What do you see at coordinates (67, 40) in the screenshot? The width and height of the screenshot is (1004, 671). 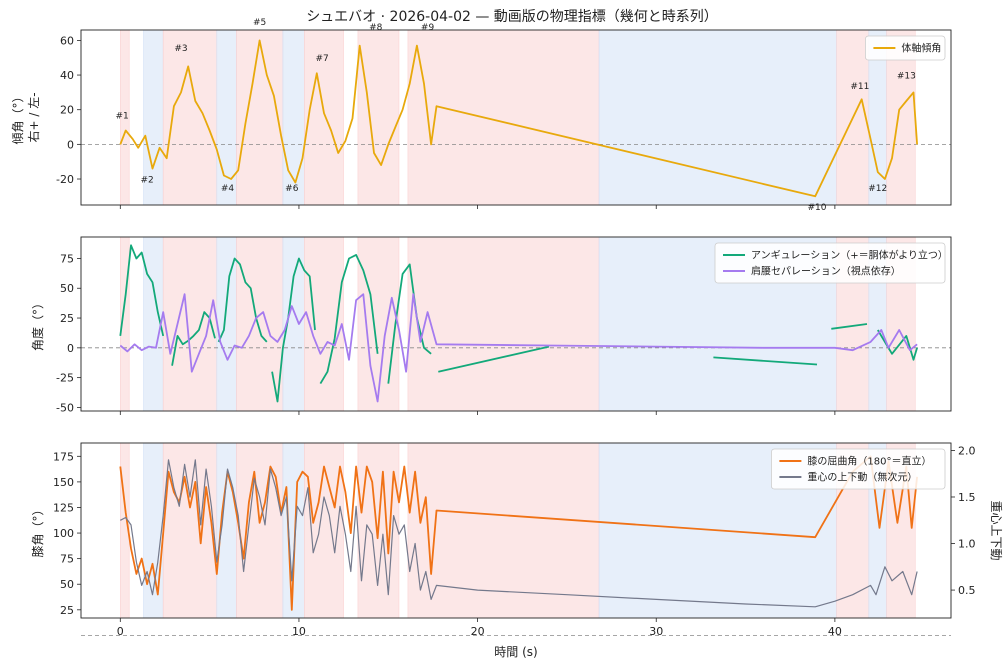 I see `y-tick-label: 60` at bounding box center [67, 40].